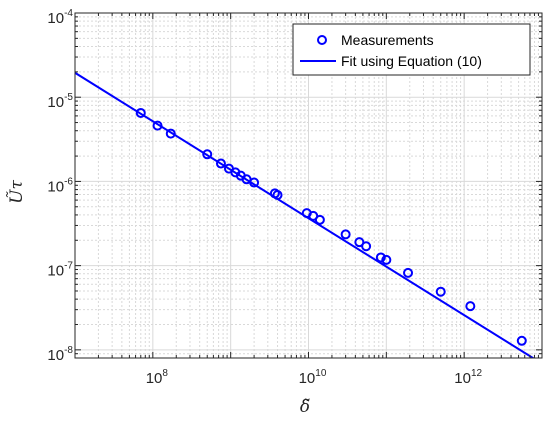 The width and height of the screenshot is (545, 421). What do you see at coordinates (60, 17) in the screenshot?
I see `y-tick-label: 10⁻⁴` at bounding box center [60, 17].